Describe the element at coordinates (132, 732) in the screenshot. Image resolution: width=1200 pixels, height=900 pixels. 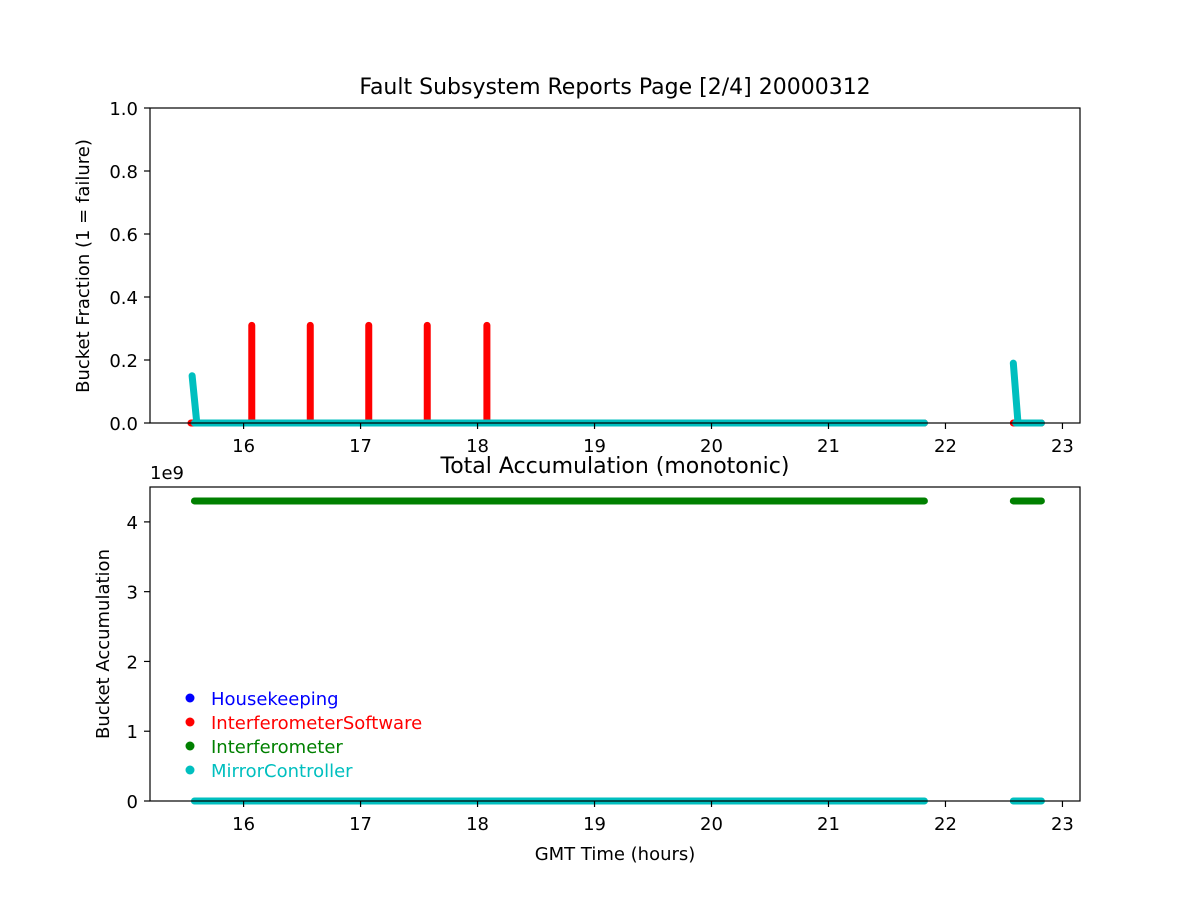
I see `y-tick-label: 1` at that location.